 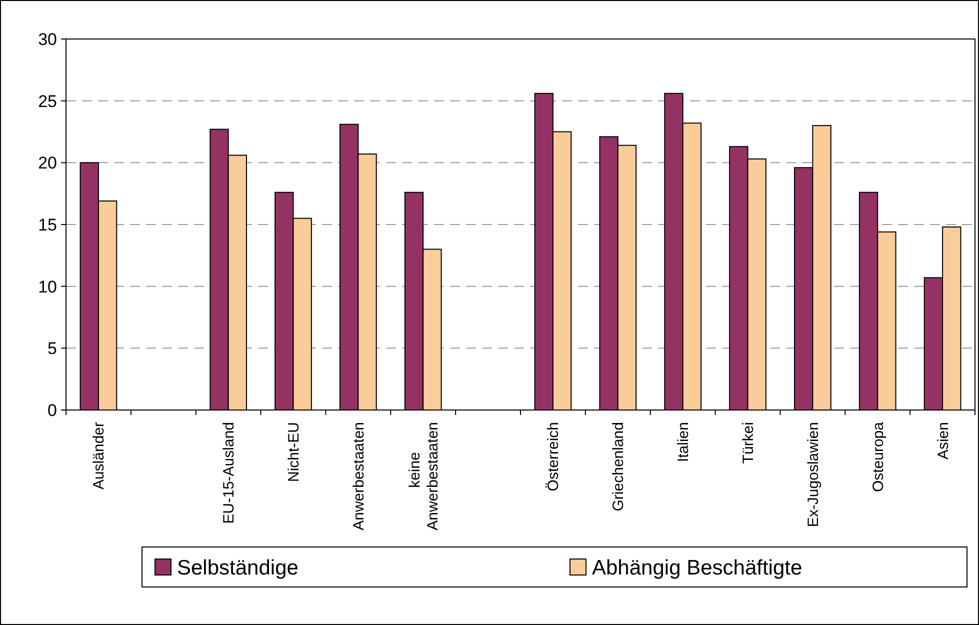 I want to click on legend-label: Abhängig Beschäftigte, so click(x=697, y=568).